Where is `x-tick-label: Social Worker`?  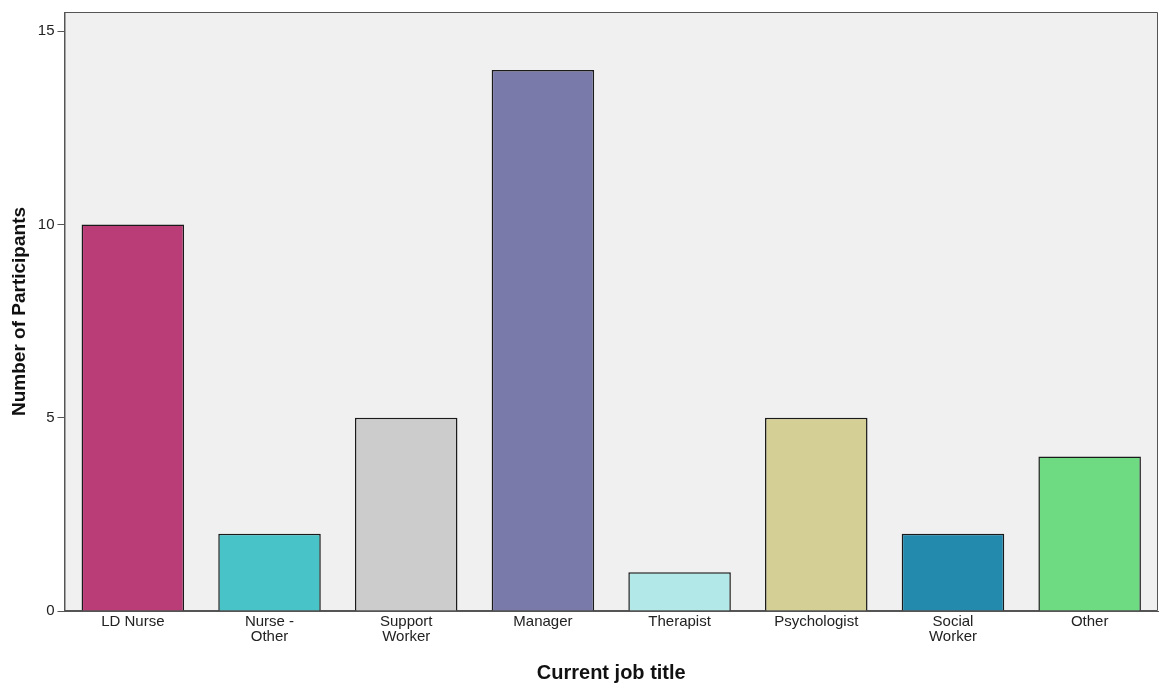 x-tick-label: Social Worker is located at coordinates (952, 627).